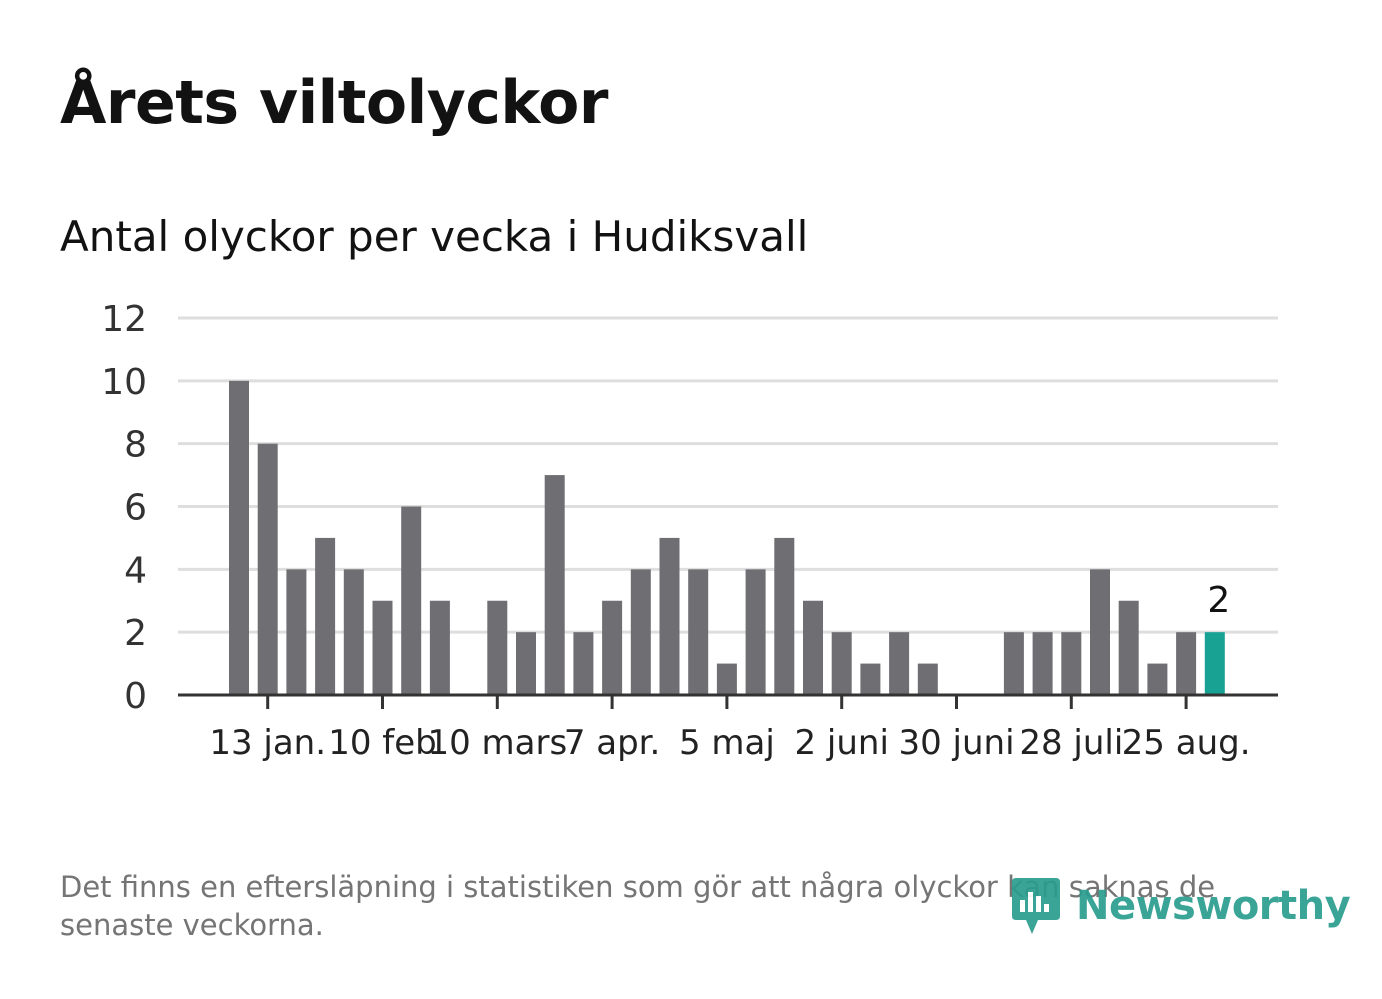 This screenshot has height=999, width=1382. I want to click on x-tick-label: 2 juni, so click(841, 743).